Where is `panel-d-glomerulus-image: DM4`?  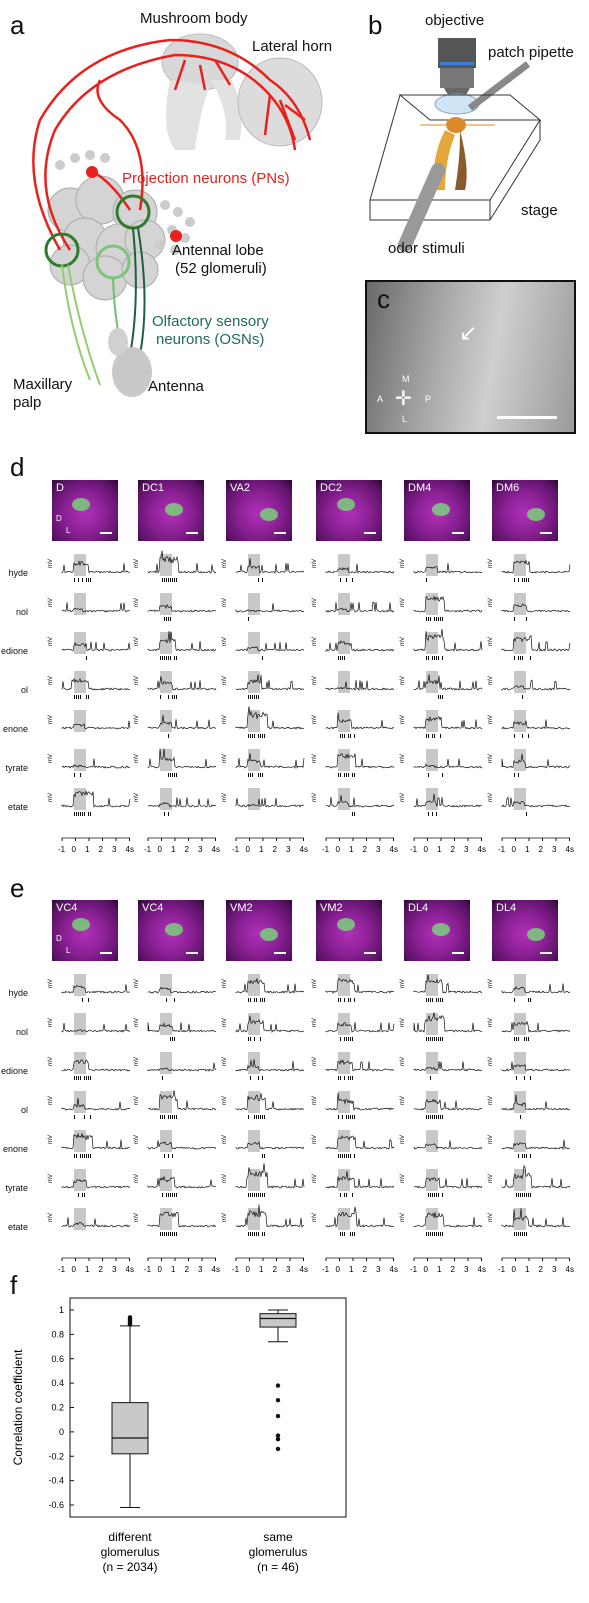
panel-d-glomerulus-image: DM4 is located at coordinates (437, 510).